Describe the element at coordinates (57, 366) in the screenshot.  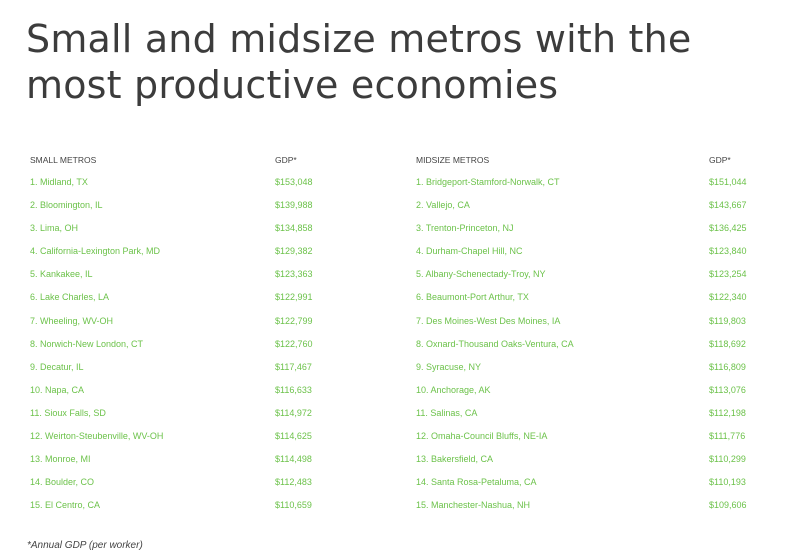
I see `metro-name: 9. Decatur, IL` at that location.